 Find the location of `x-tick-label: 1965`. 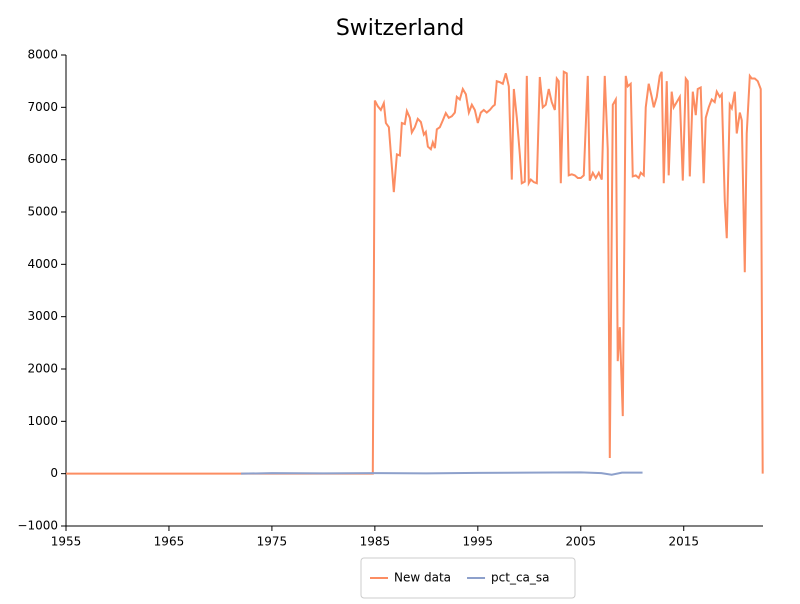

x-tick-label: 1965 is located at coordinates (169, 542).